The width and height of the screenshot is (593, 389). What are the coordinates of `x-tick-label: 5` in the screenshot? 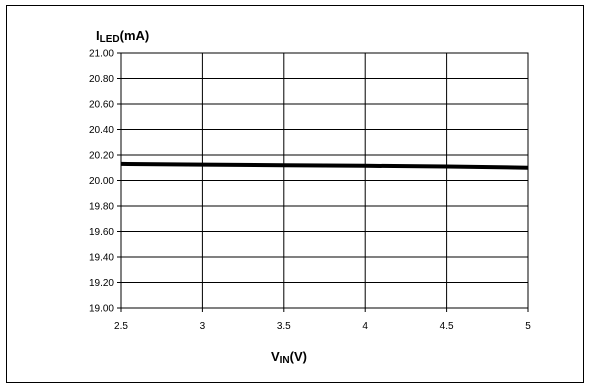 It's located at (528, 326).